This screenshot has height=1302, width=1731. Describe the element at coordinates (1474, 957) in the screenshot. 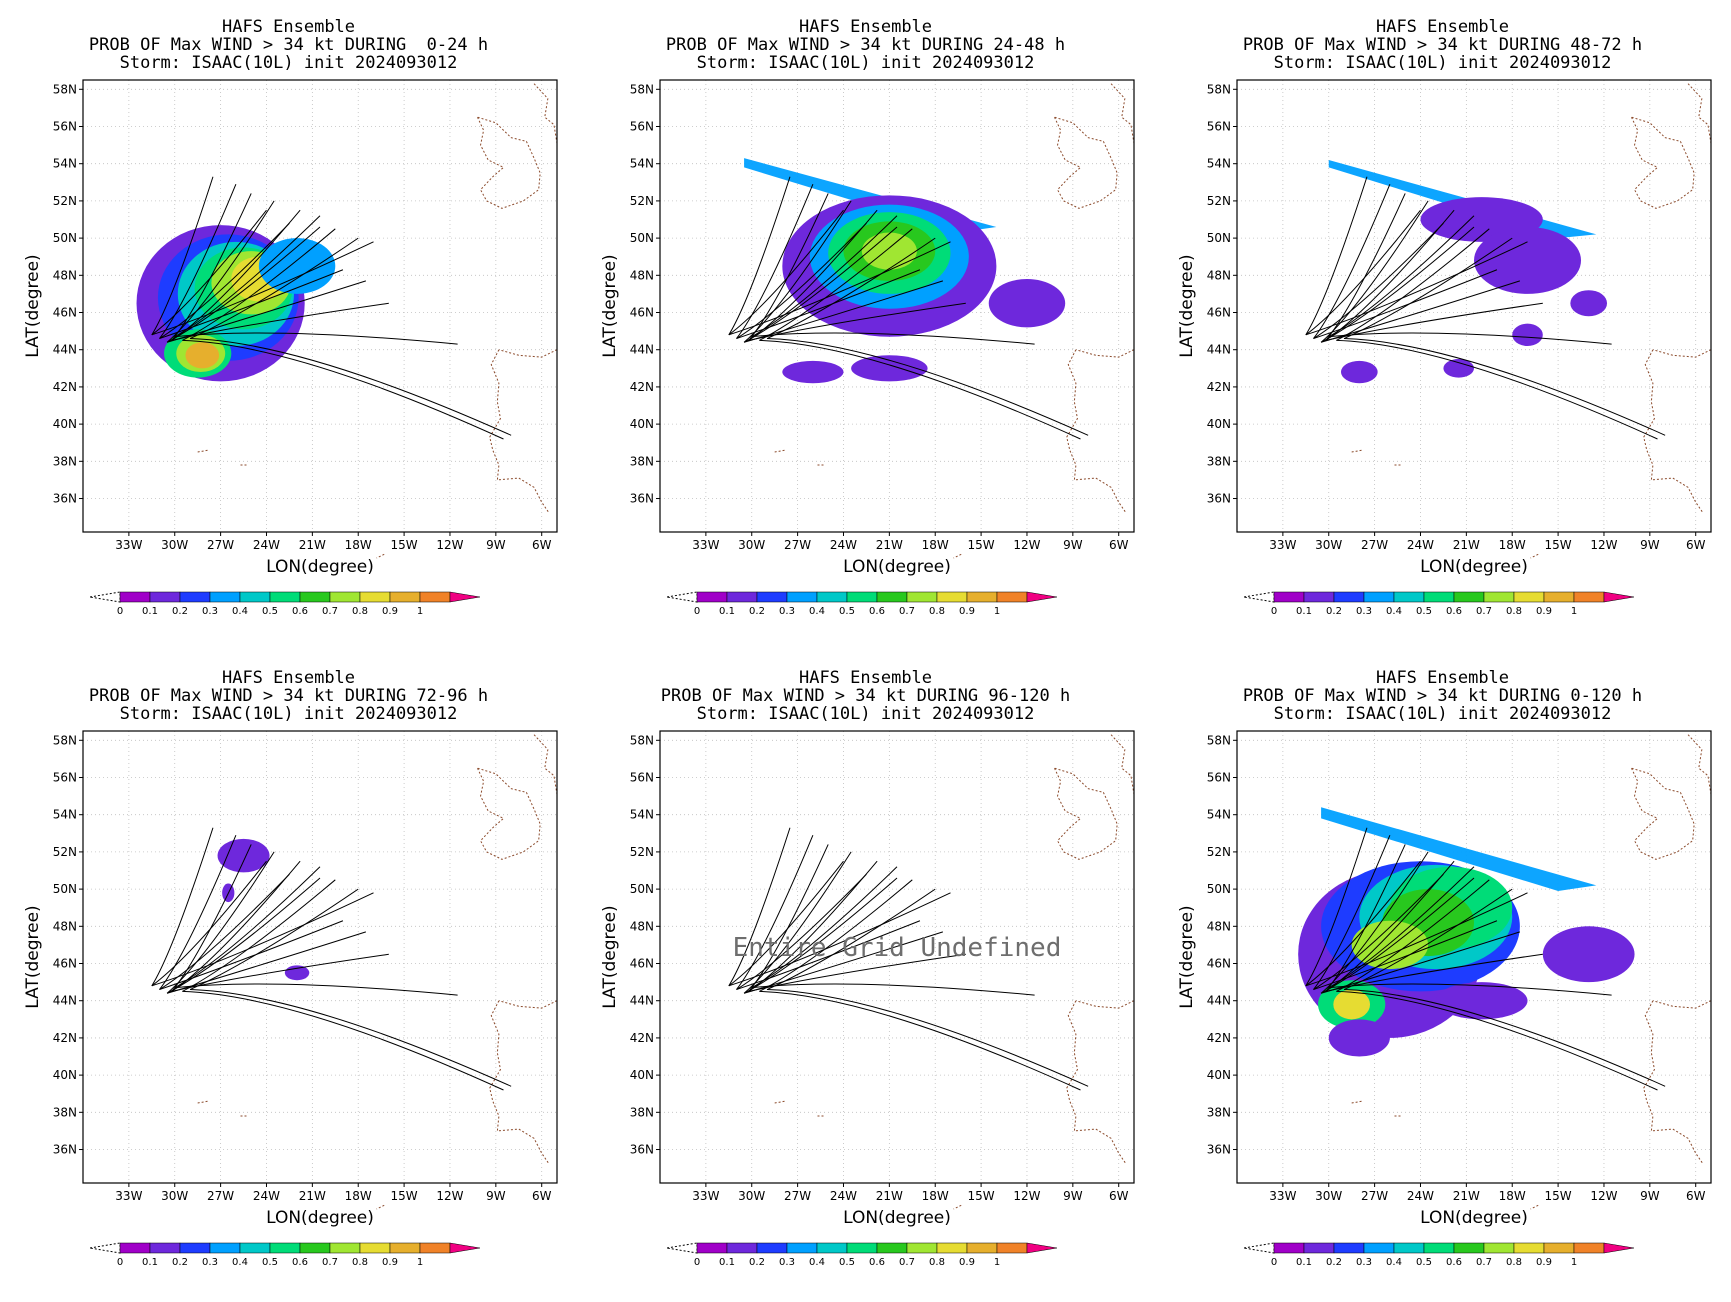

I see `plot-frame` at that location.